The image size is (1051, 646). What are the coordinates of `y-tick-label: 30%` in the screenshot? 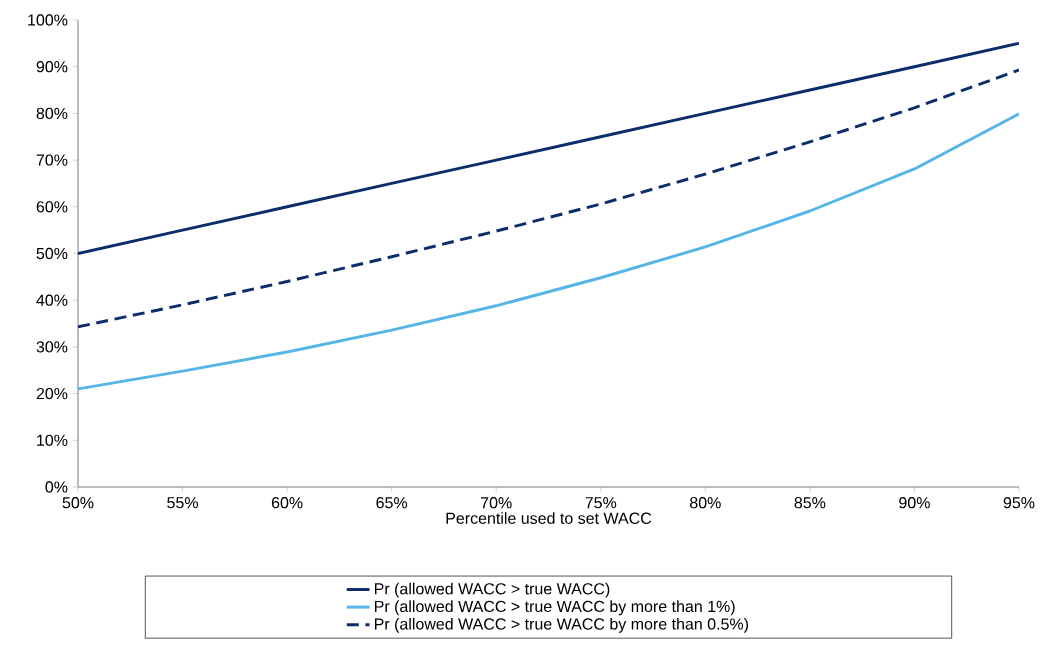 It's located at (52, 347).